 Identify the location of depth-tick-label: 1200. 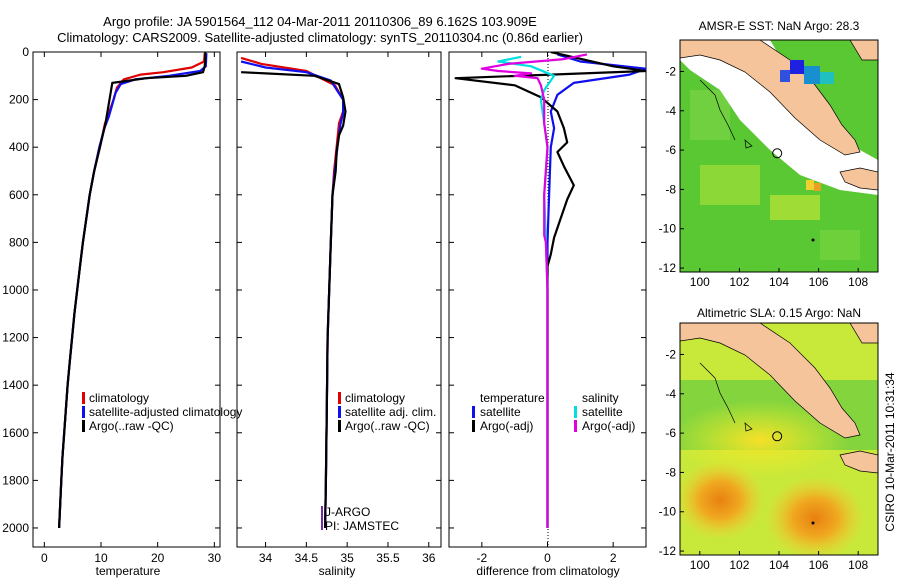
(15, 338).